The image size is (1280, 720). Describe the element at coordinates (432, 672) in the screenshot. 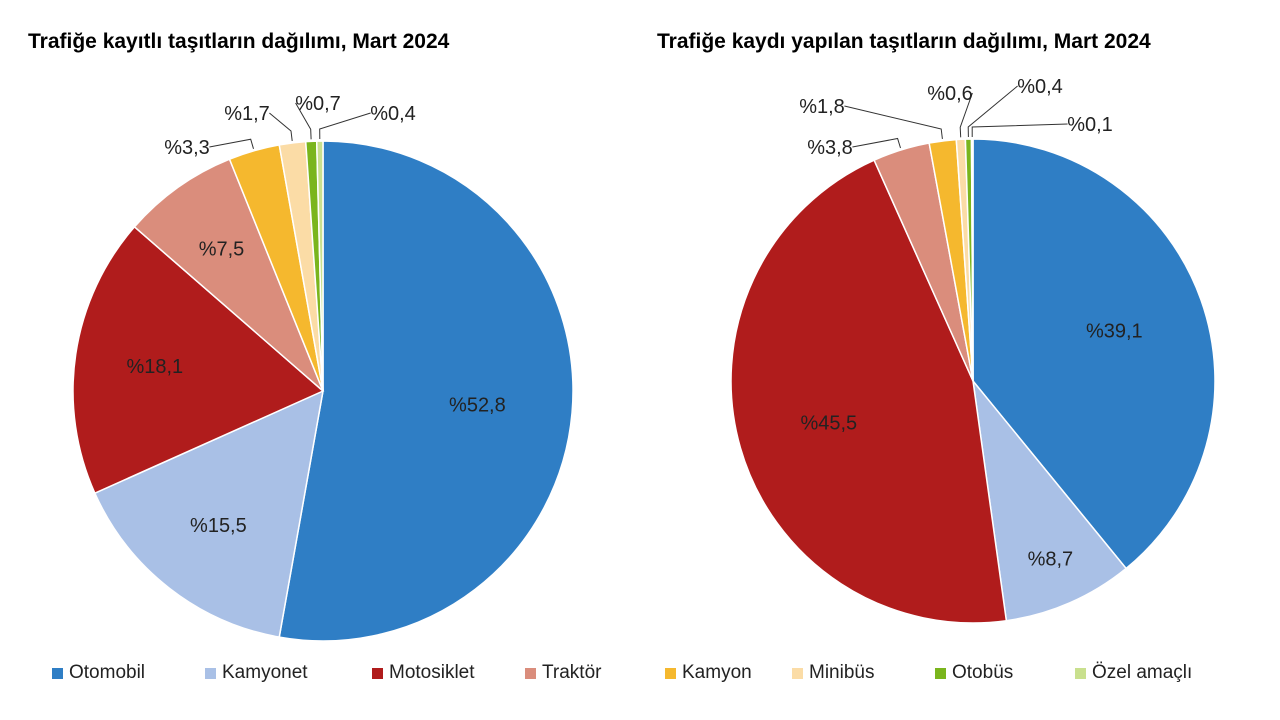

I see `legend-label: Motosiklet` at that location.